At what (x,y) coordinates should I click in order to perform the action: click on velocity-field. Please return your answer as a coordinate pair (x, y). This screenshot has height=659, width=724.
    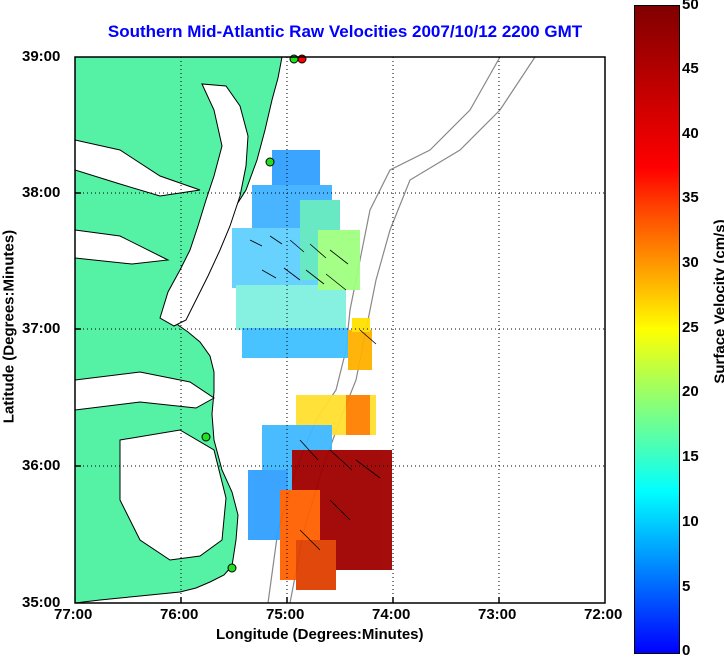
    Looking at the image, I should click on (312, 370).